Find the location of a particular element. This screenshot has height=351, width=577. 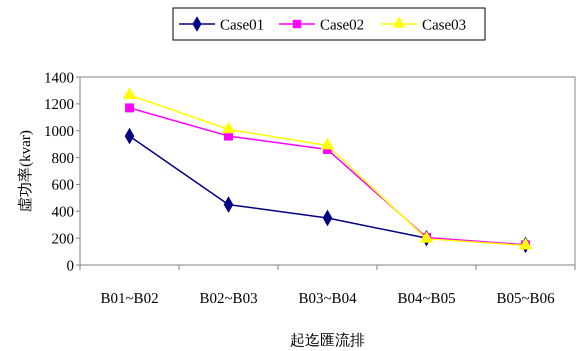

legend-label: Case02 is located at coordinates (342, 25).